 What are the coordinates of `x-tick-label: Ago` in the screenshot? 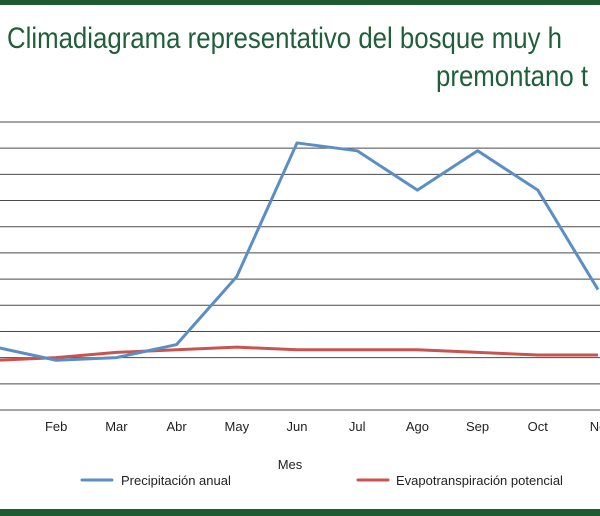 It's located at (417, 426).